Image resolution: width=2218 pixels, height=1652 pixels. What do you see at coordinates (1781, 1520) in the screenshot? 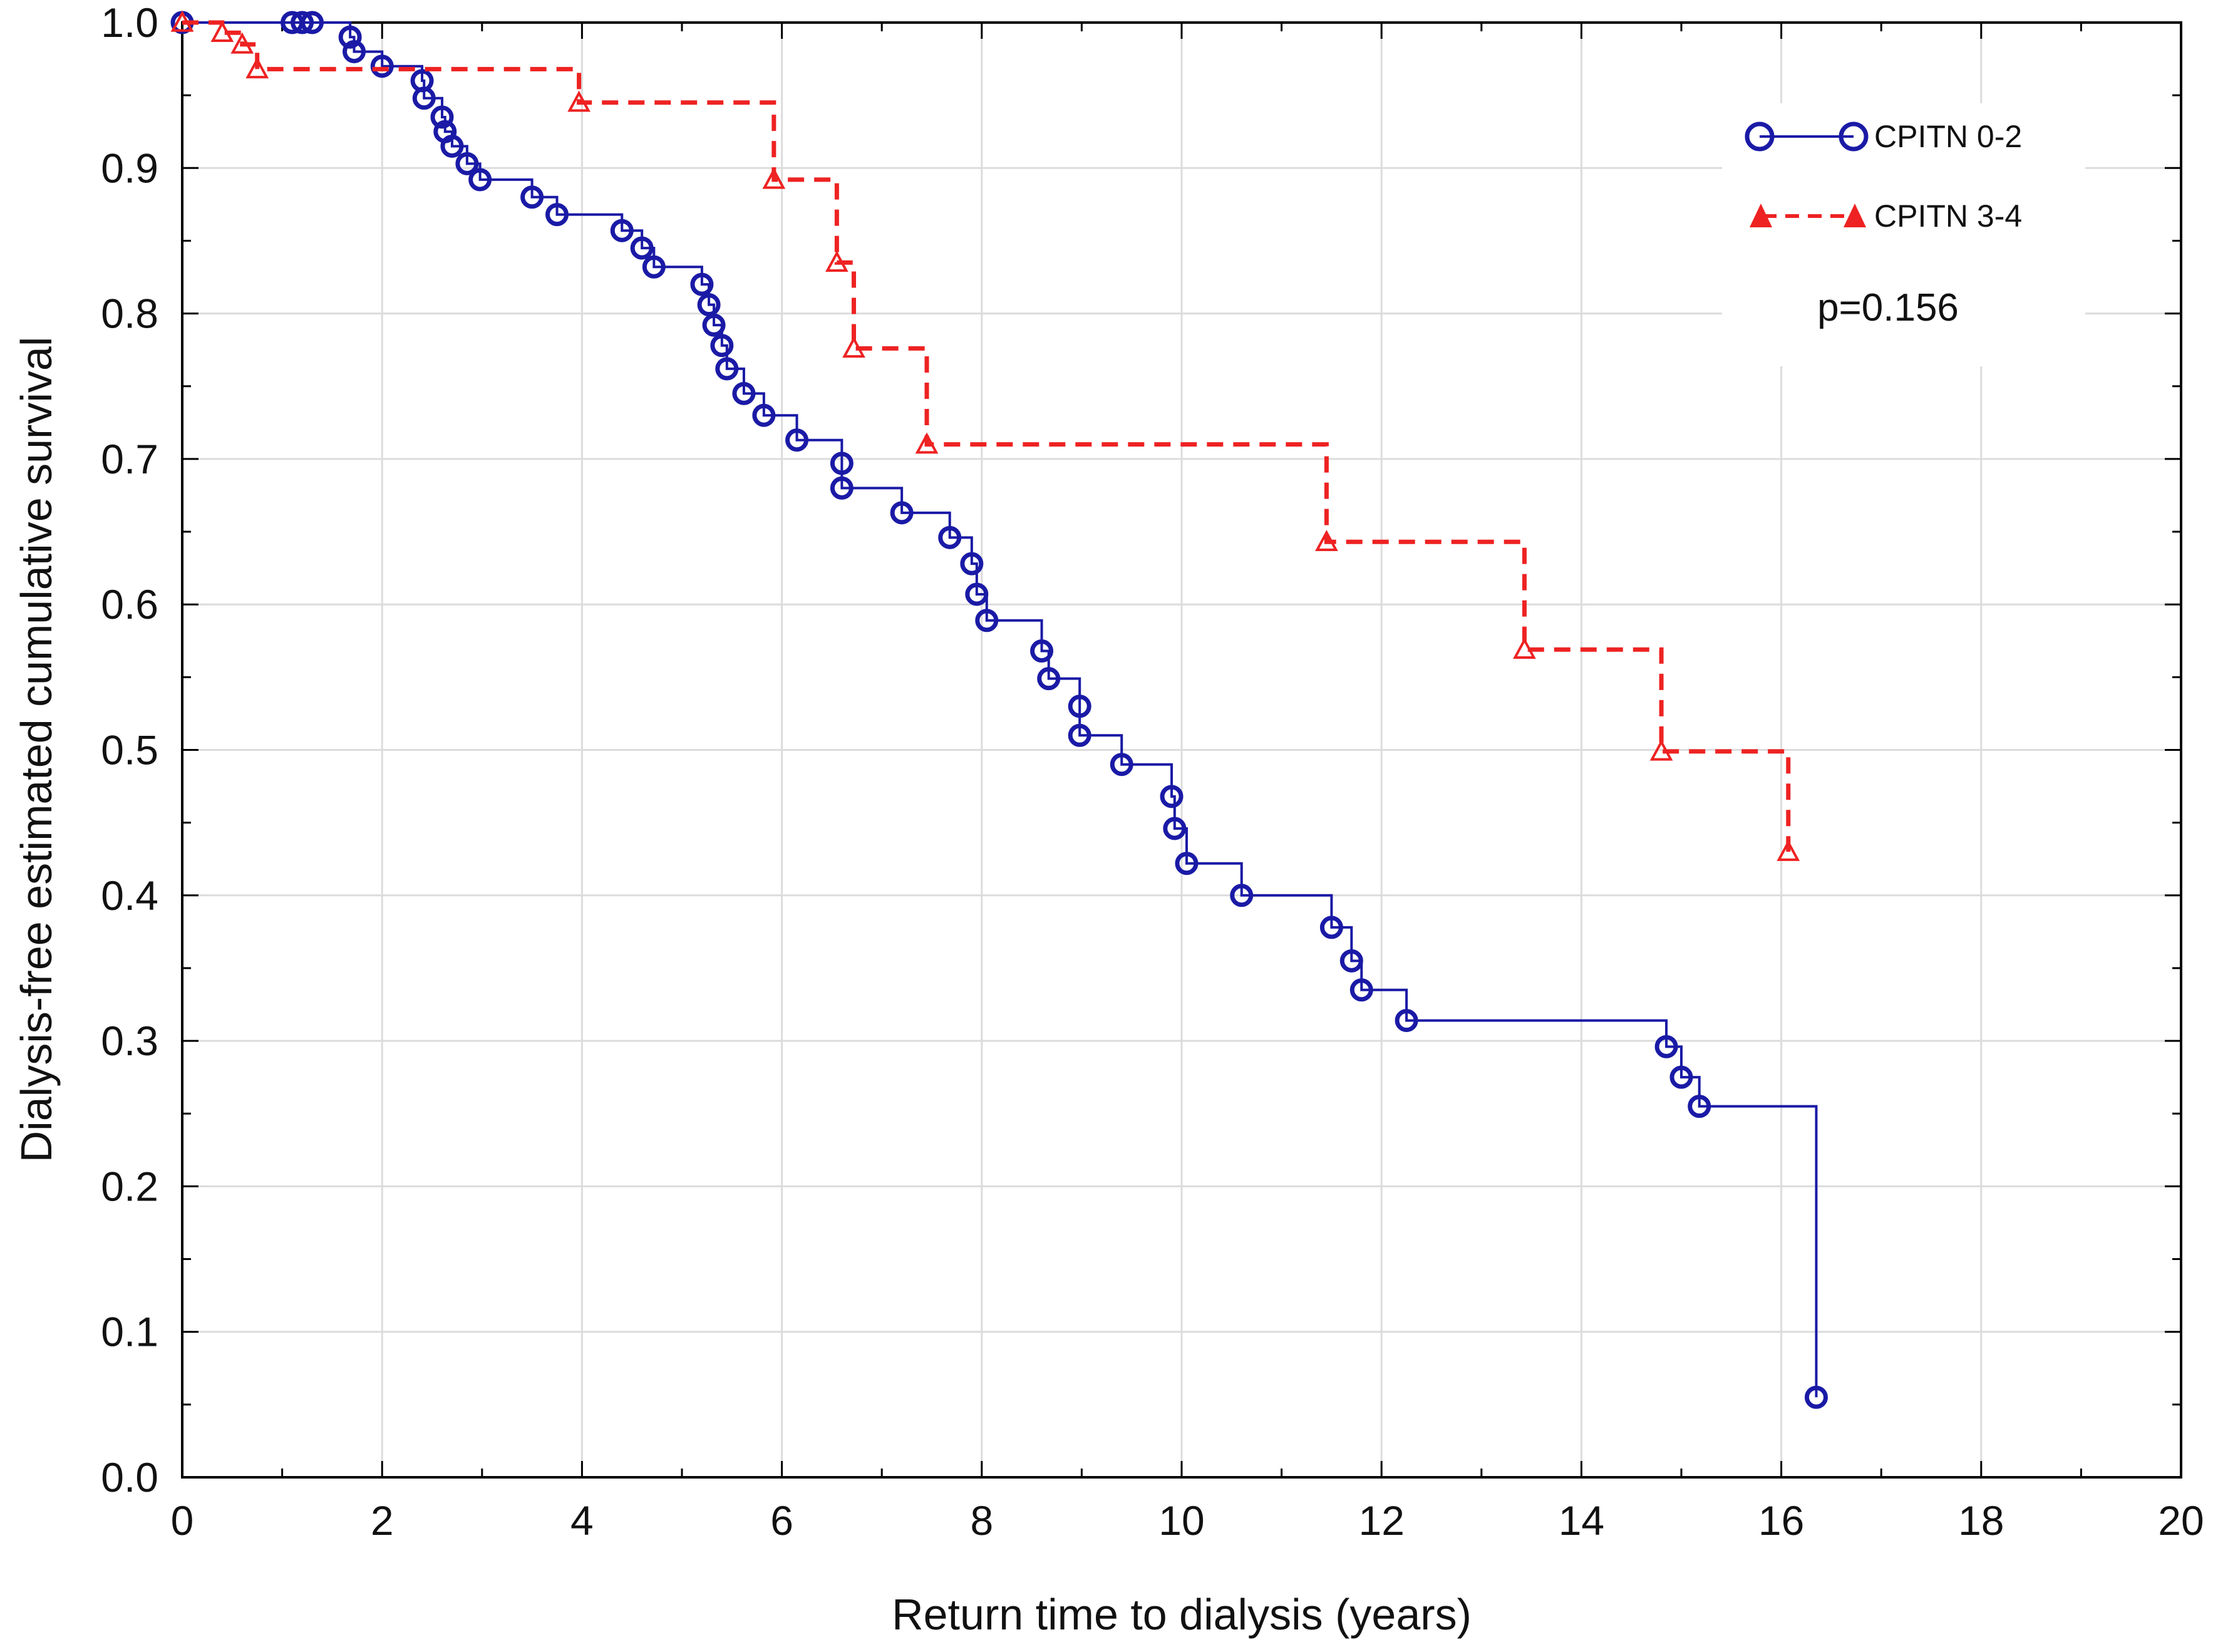
I see `x-tick-label: 16` at bounding box center [1781, 1520].